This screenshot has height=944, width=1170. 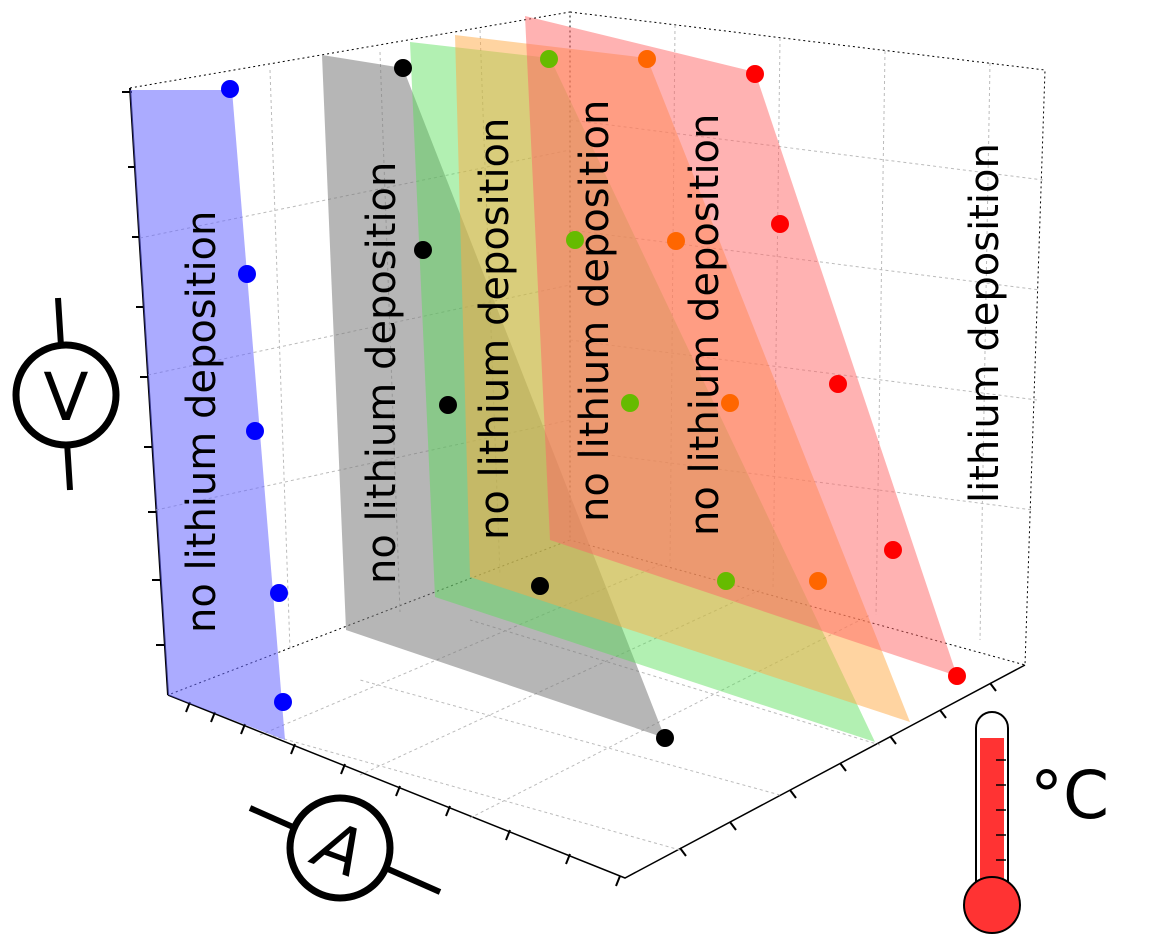 I want to click on v-axis-symbol: V, so click(x=65, y=397).